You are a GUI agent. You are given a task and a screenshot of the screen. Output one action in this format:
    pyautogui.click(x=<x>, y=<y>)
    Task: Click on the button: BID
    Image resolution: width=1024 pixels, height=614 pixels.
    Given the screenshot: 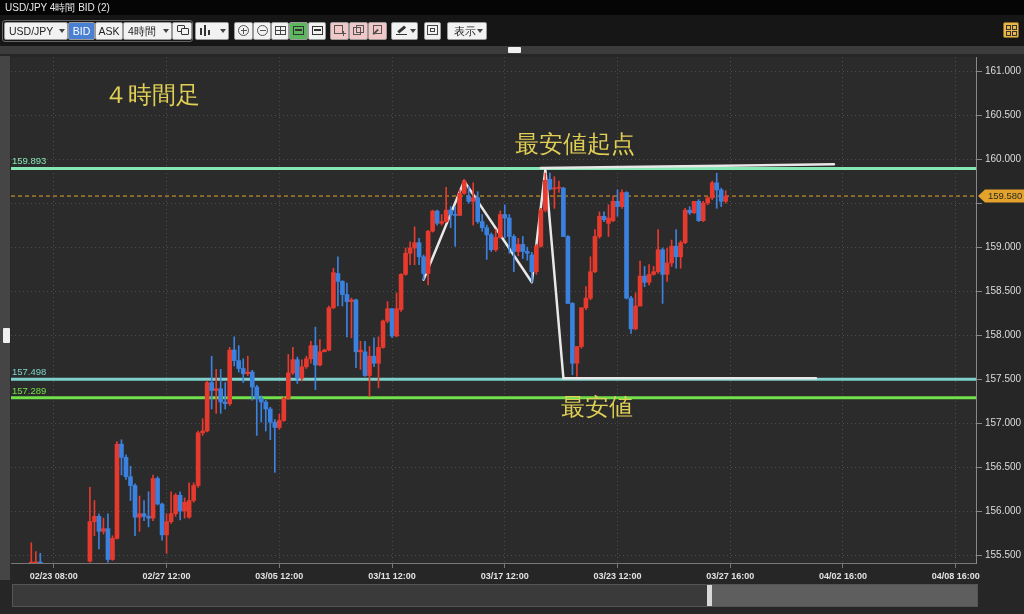 What is the action you would take?
    pyautogui.click(x=81, y=31)
    